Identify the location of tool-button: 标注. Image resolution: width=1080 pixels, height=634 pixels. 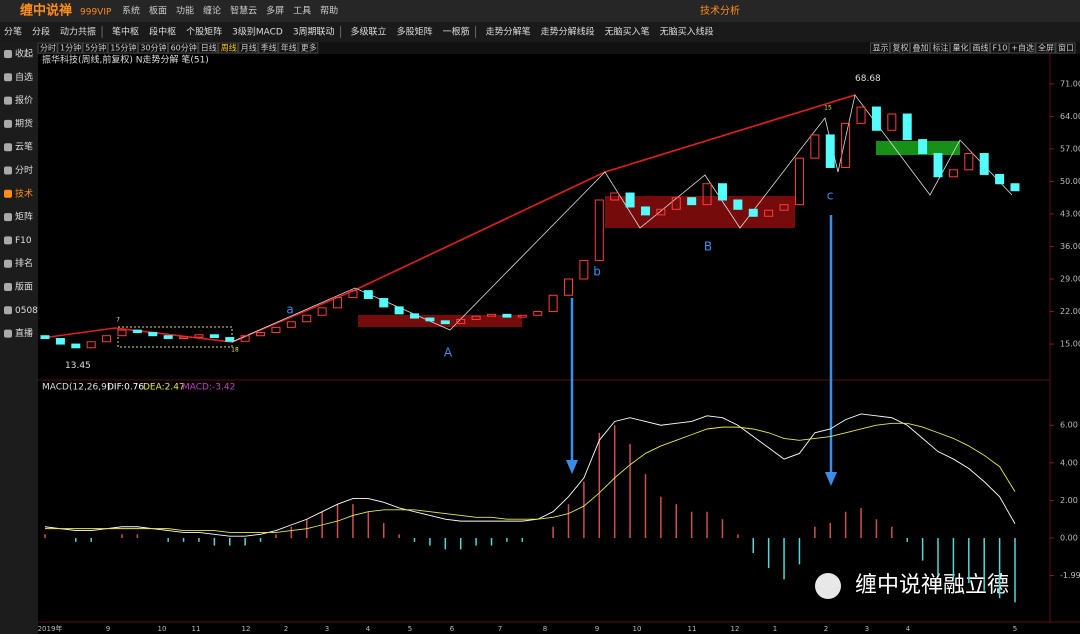
(941, 48).